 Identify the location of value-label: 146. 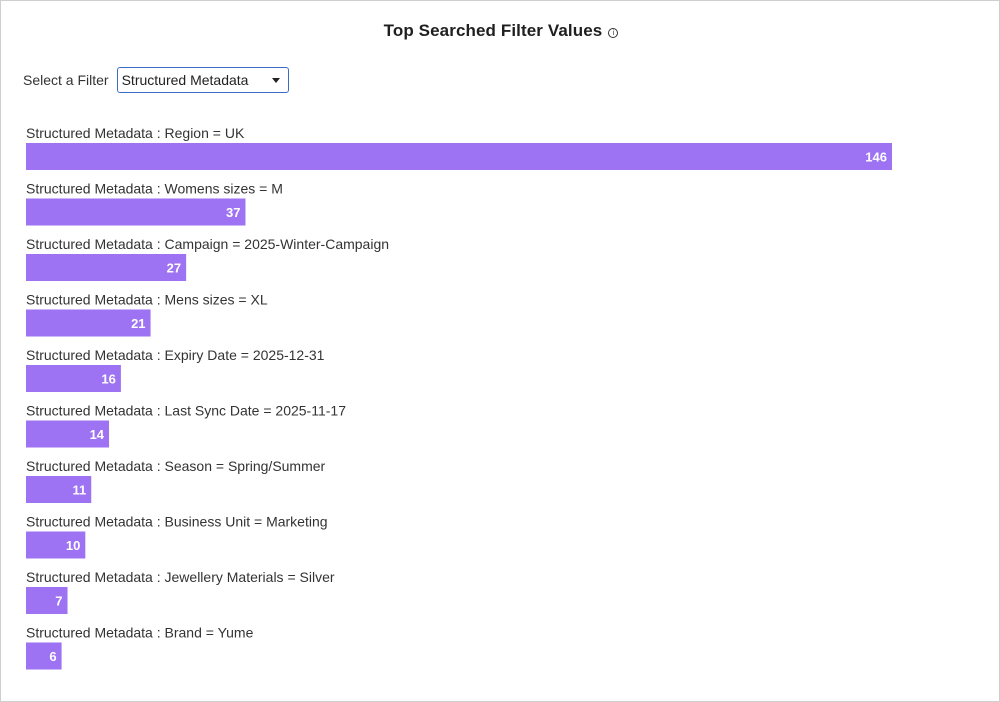
(876, 157).